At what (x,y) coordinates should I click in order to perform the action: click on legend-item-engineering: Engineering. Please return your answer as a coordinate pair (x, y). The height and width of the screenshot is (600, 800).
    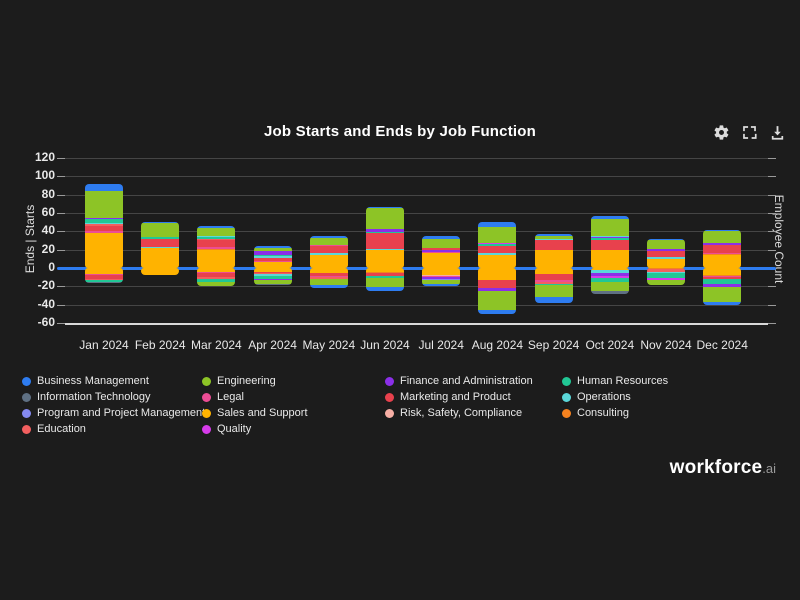
    Looking at the image, I should click on (239, 381).